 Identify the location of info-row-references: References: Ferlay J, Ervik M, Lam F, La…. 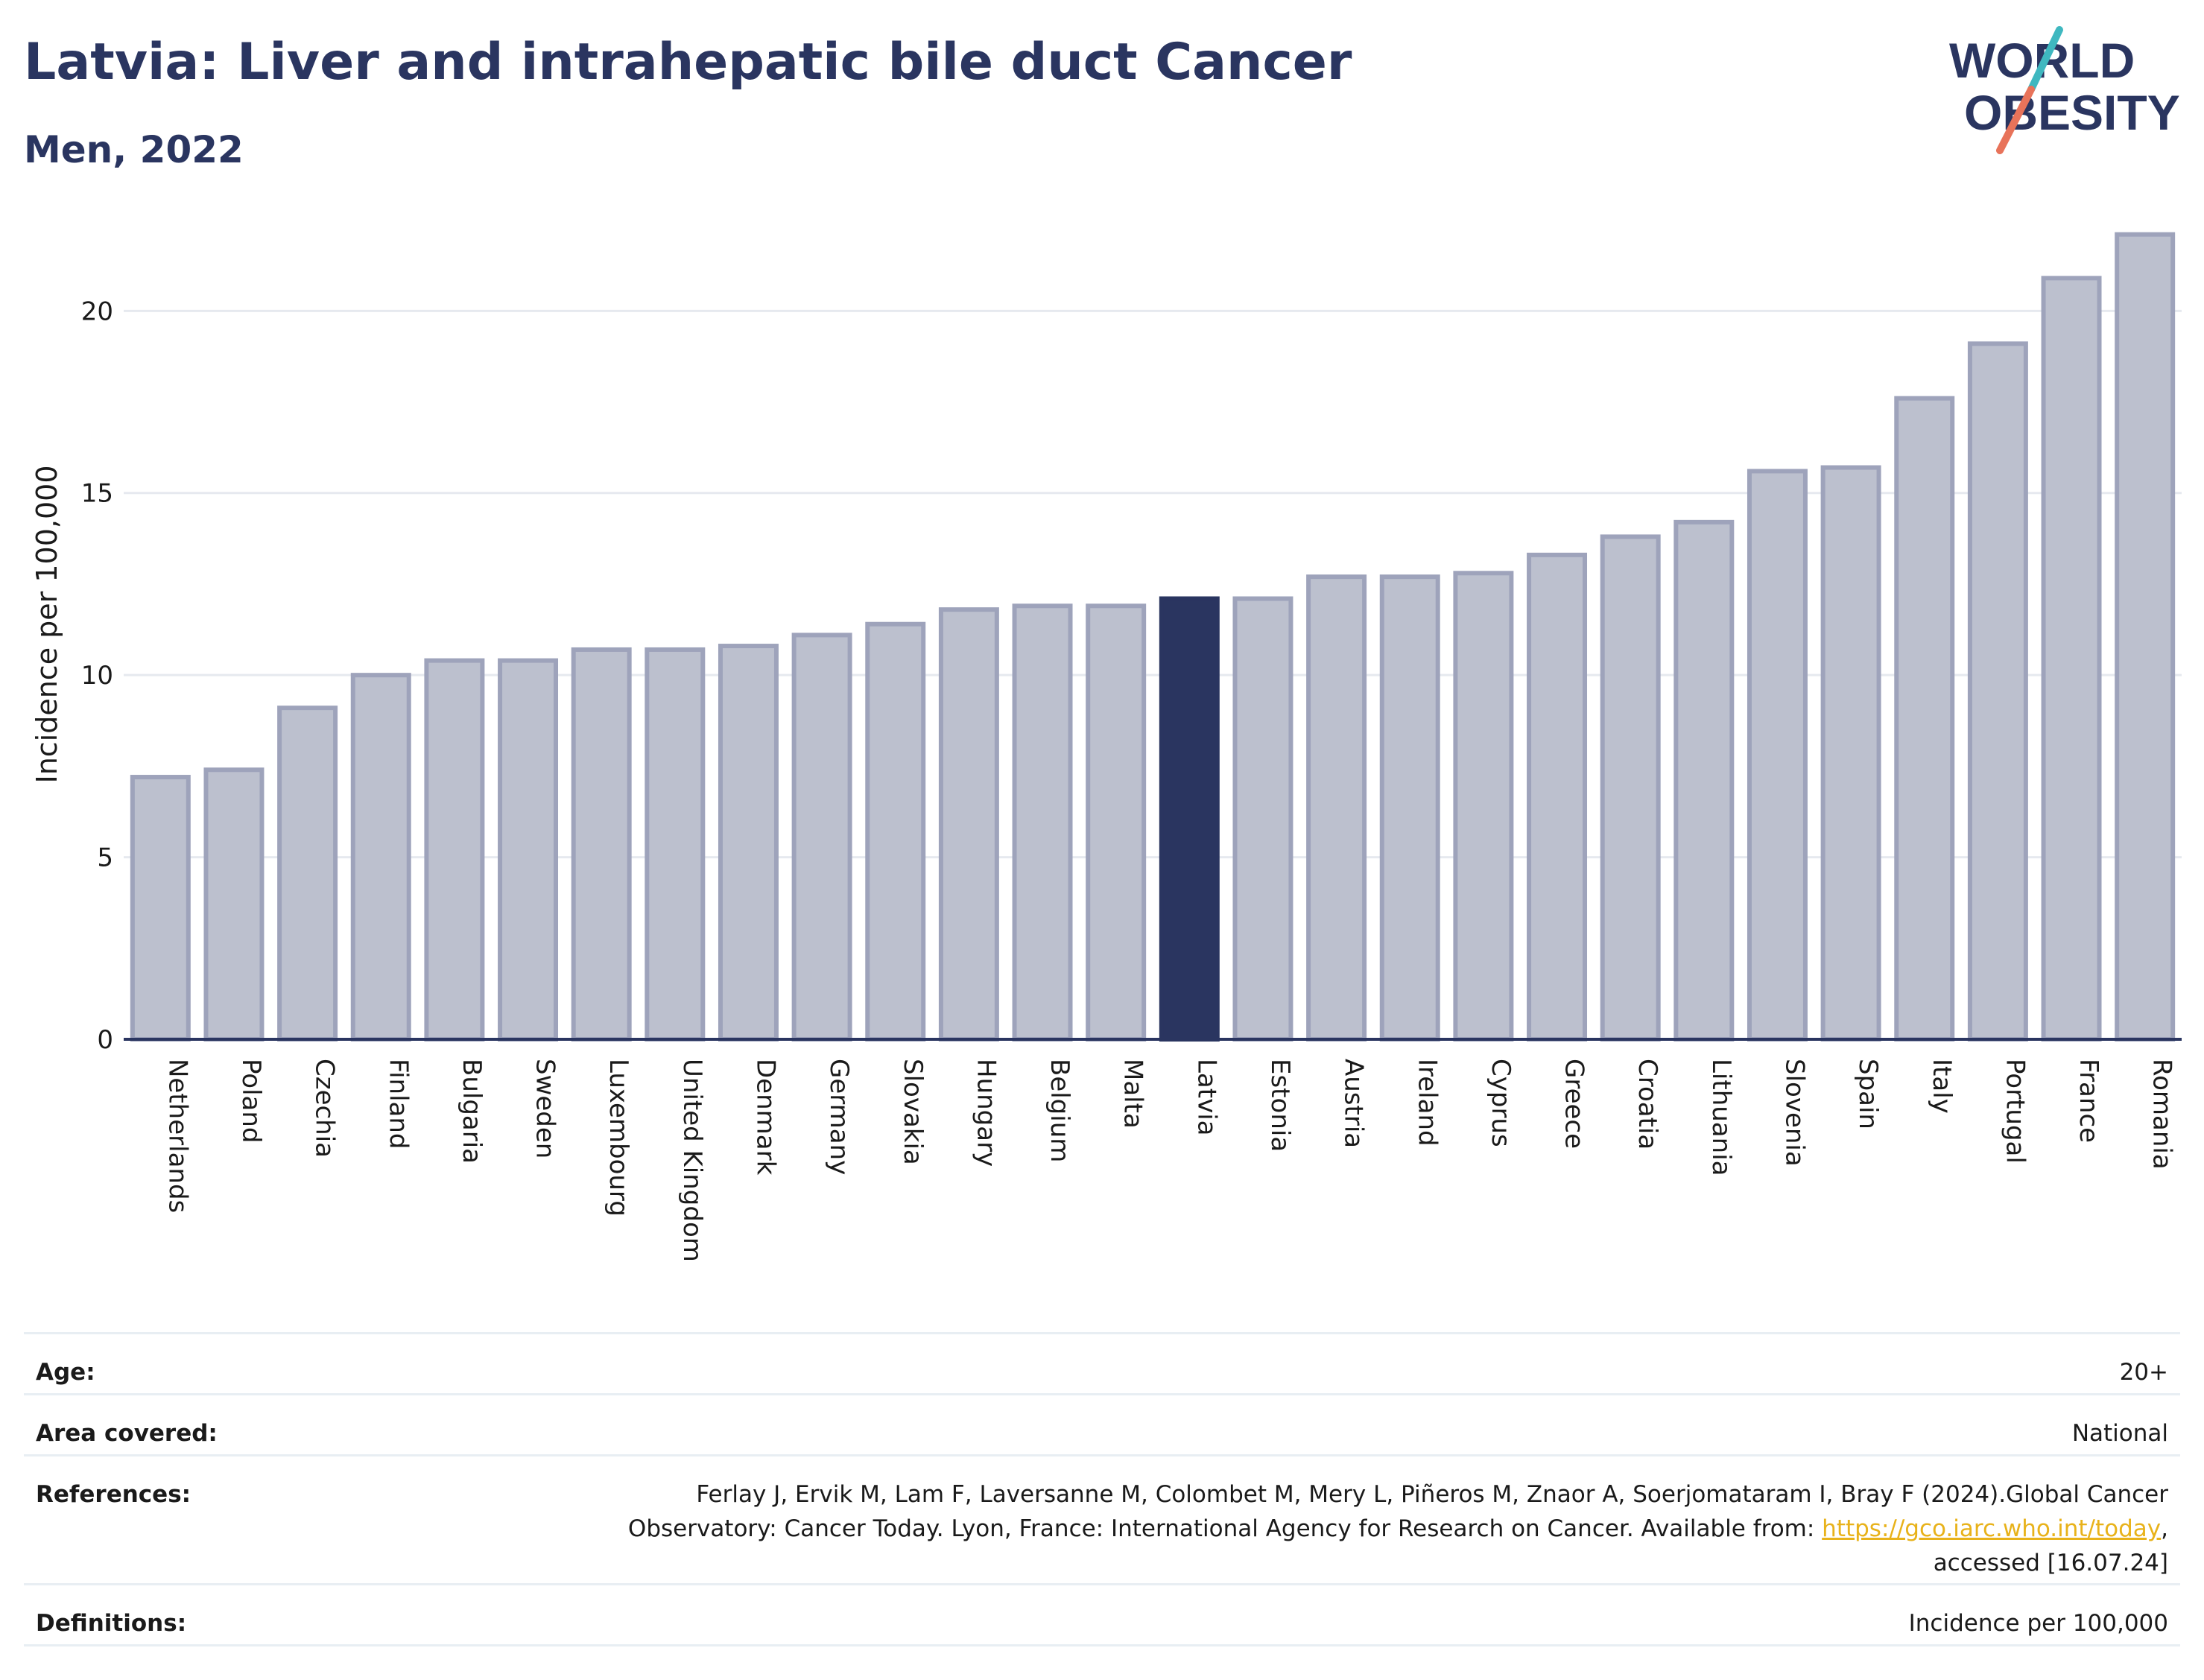
(1102, 1518).